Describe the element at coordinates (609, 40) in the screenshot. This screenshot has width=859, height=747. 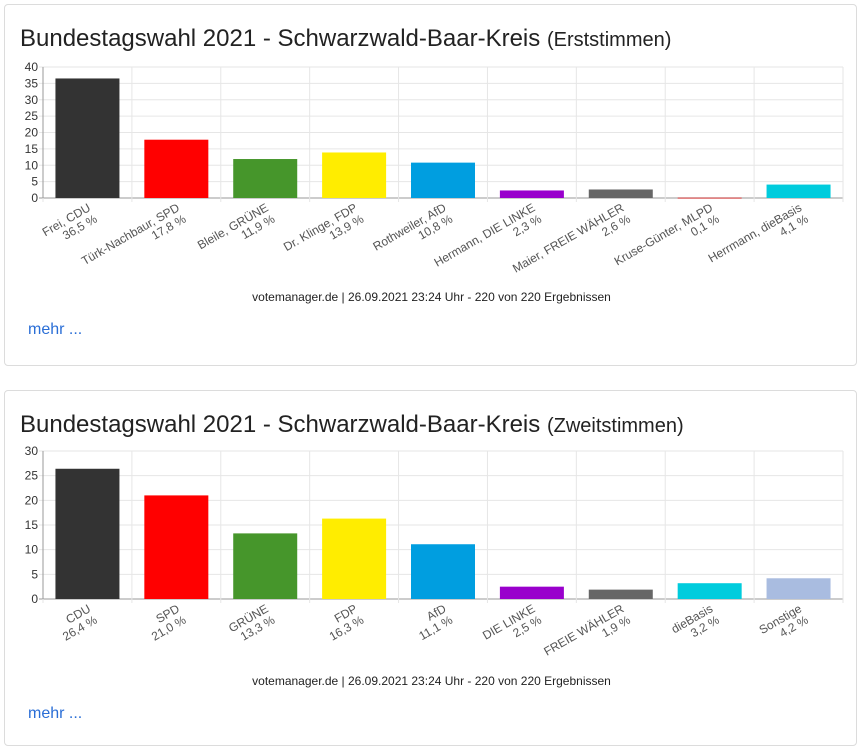
I see `chart-subtitle: (Erststimmen)` at that location.